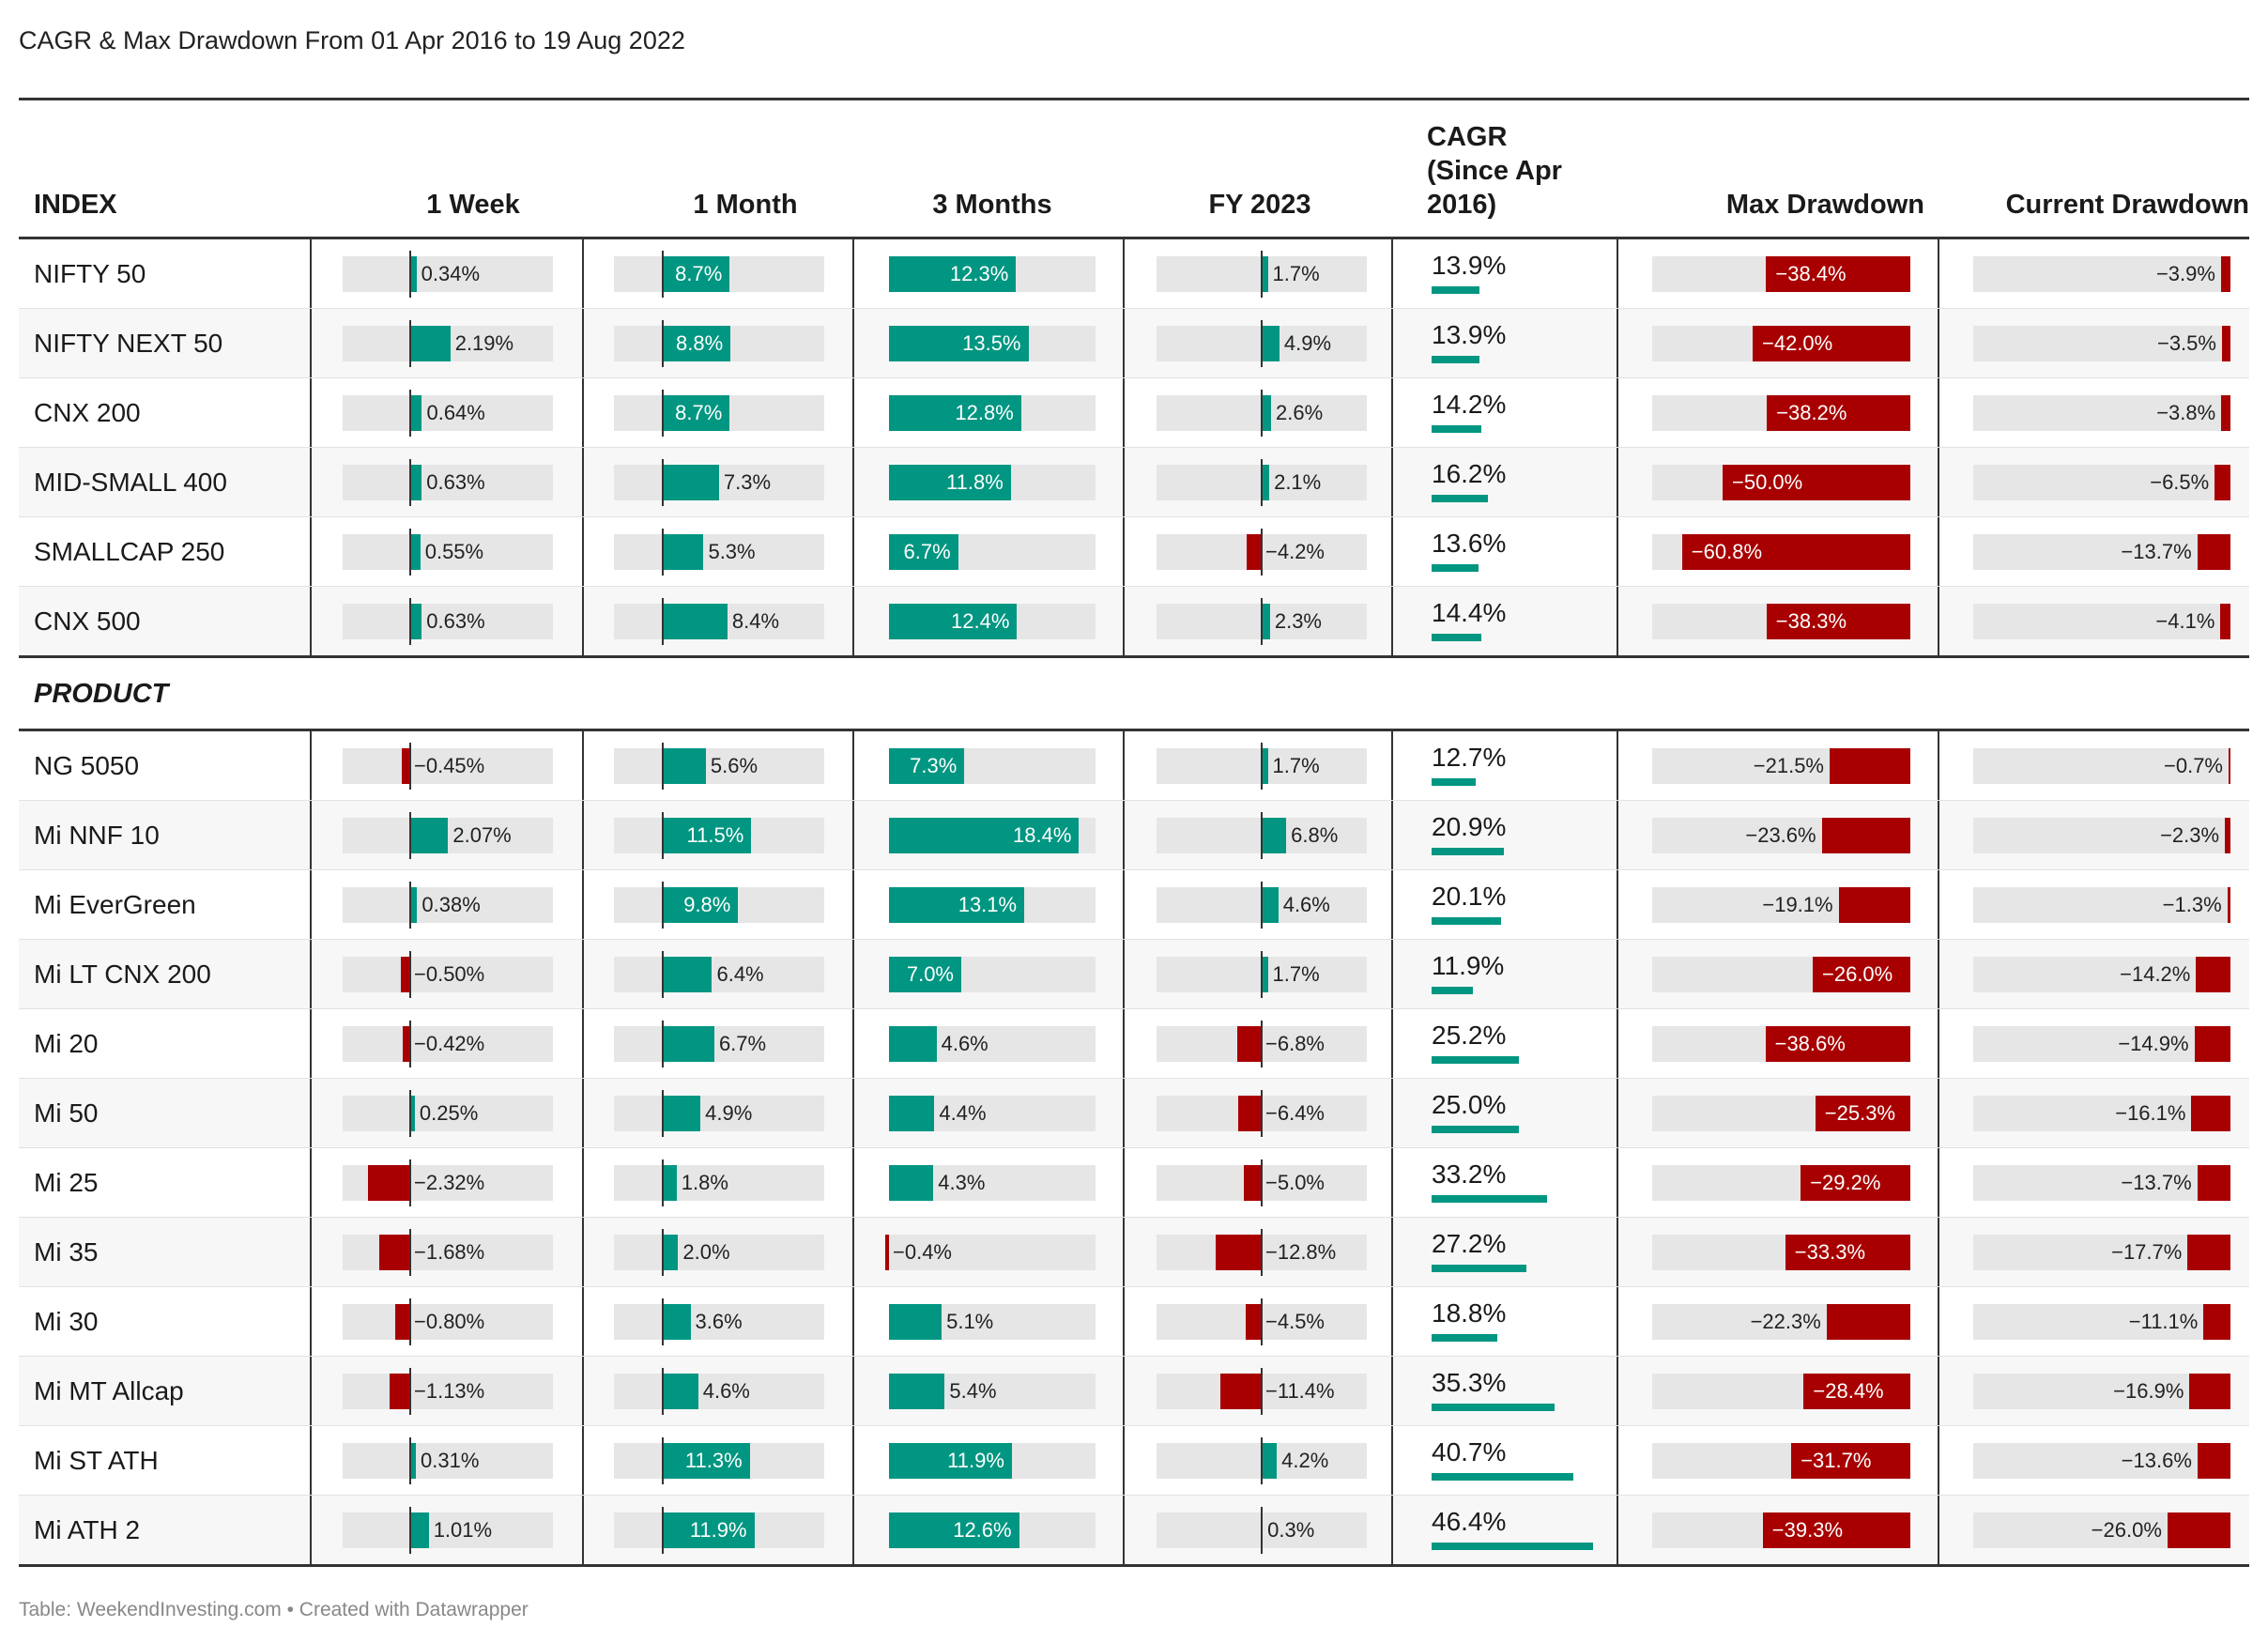  What do you see at coordinates (747, 482) in the screenshot?
I see `month-value: 7.3%` at bounding box center [747, 482].